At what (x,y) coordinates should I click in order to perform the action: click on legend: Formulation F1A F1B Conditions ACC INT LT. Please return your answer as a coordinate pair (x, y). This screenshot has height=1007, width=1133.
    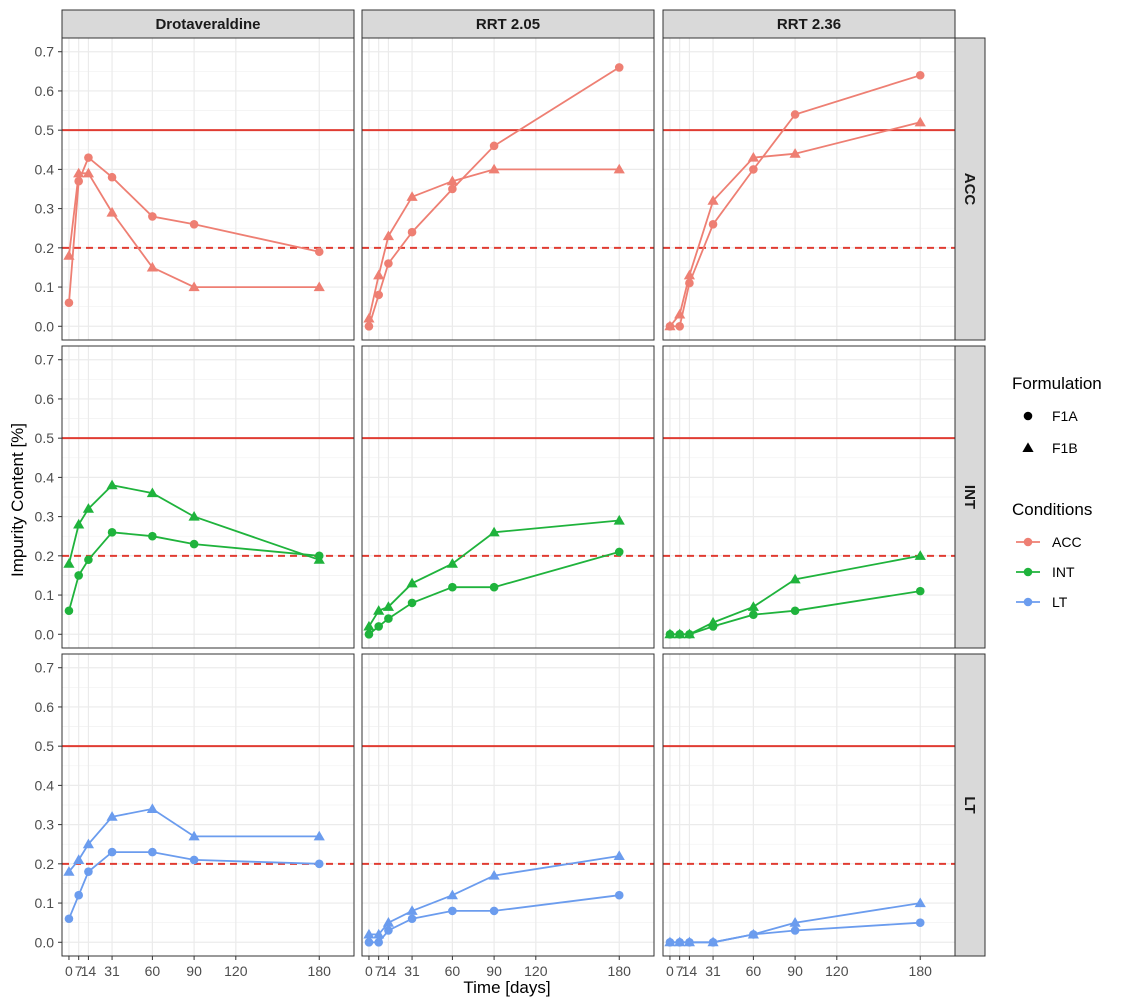
    Looking at the image, I should click on (1057, 492).